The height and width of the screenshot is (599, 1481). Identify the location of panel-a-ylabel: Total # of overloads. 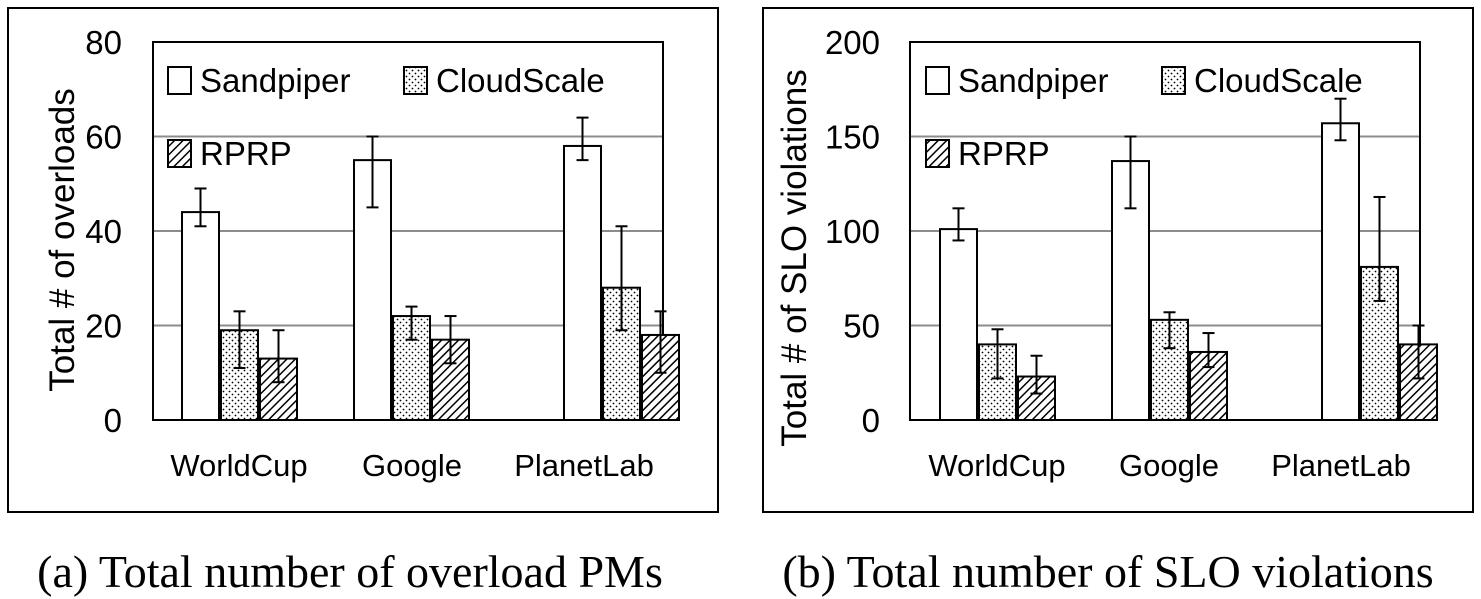
(62, 240).